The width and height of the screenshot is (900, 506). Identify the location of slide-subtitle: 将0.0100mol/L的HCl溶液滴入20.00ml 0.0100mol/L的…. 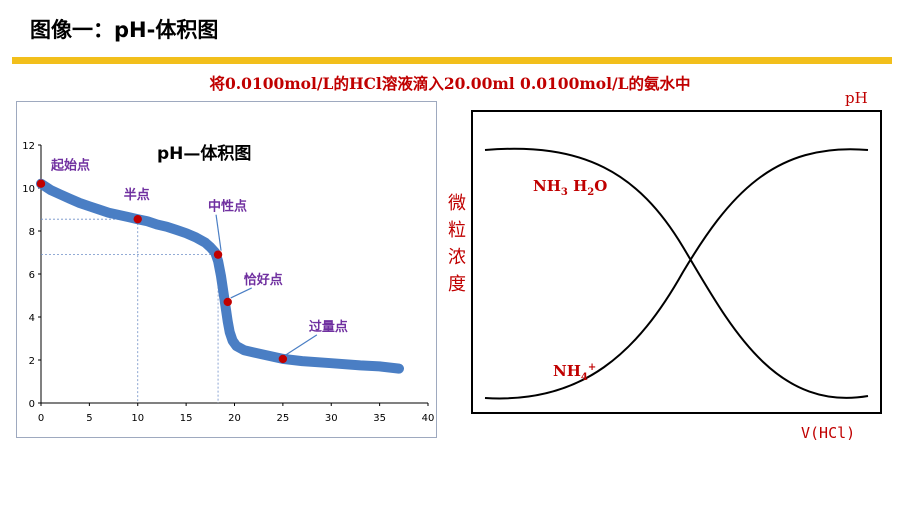
(450, 83).